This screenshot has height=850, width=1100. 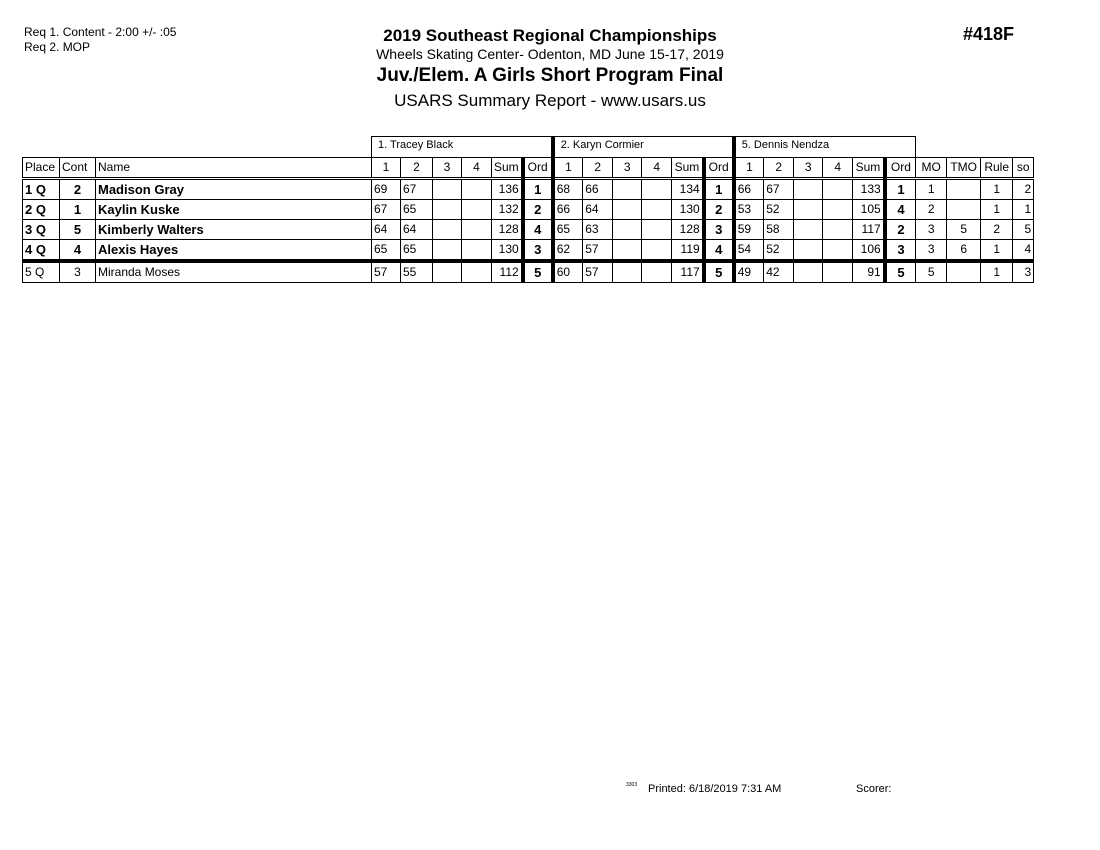 What do you see at coordinates (718, 251) in the screenshot?
I see `judge-2-score-ord: 4` at bounding box center [718, 251].